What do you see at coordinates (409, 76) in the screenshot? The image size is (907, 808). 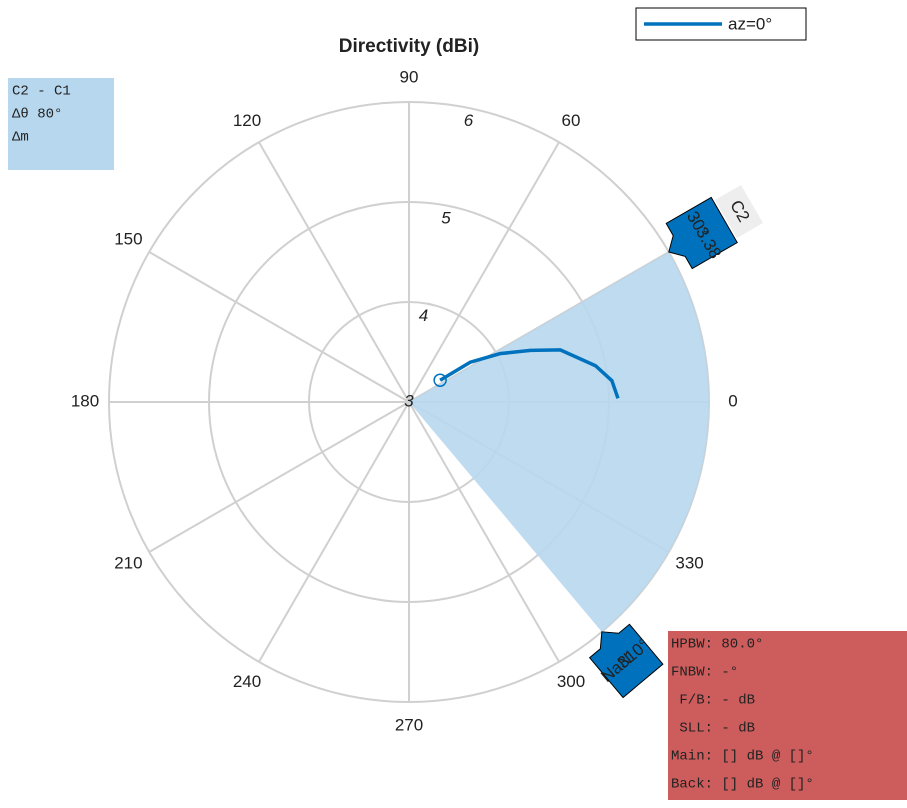 I see `theta-tick-label: 90` at bounding box center [409, 76].